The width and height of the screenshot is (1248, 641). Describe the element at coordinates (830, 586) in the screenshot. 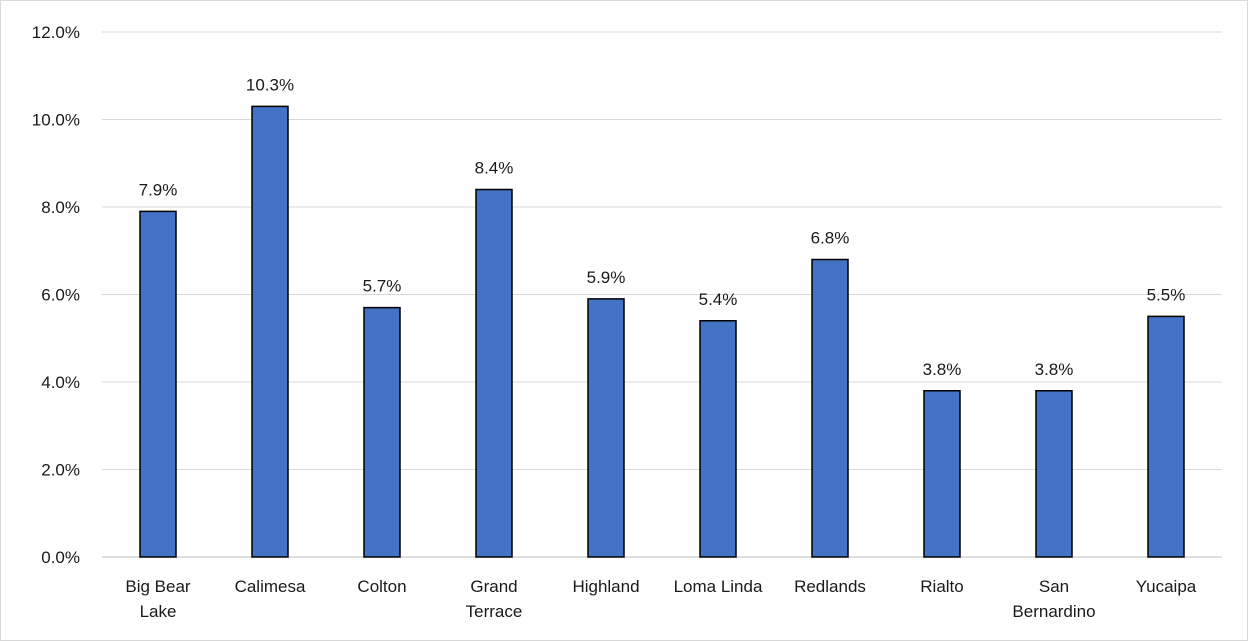

I see `category-label: Redlands` at that location.